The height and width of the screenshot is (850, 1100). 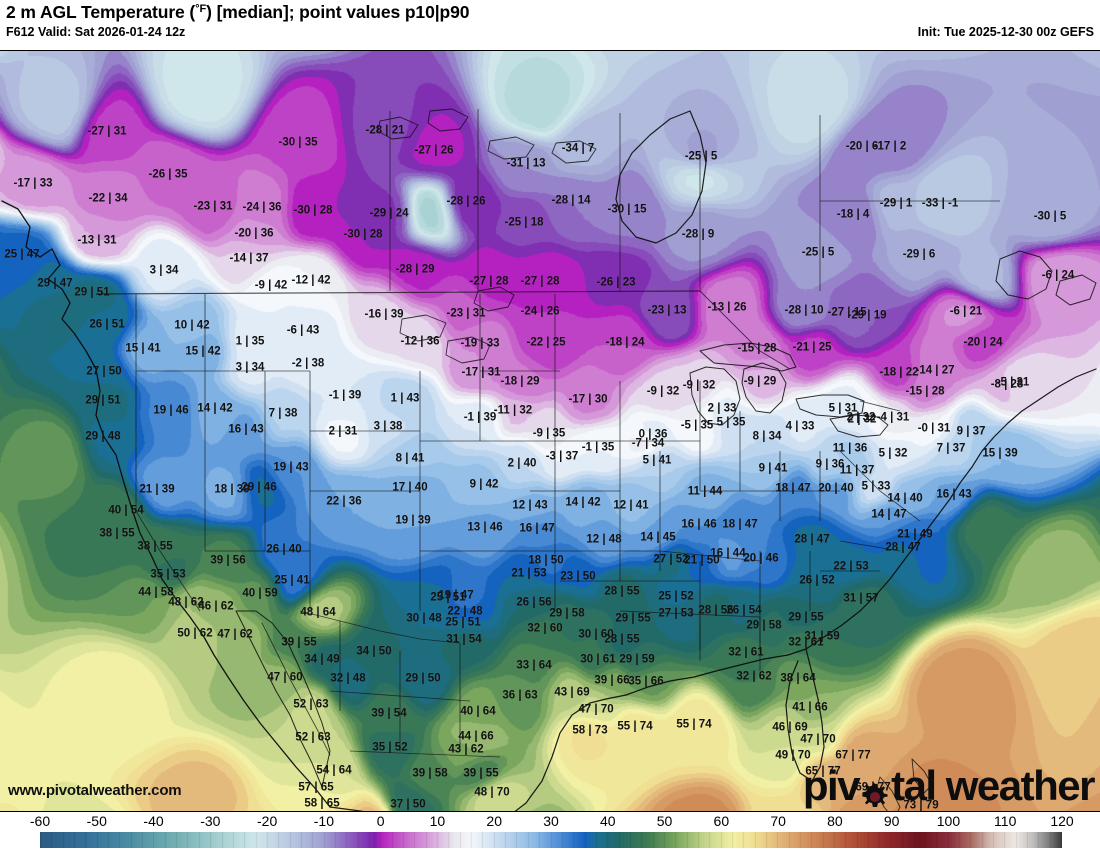 I want to click on point-value-label: -27 | 28, so click(x=540, y=281).